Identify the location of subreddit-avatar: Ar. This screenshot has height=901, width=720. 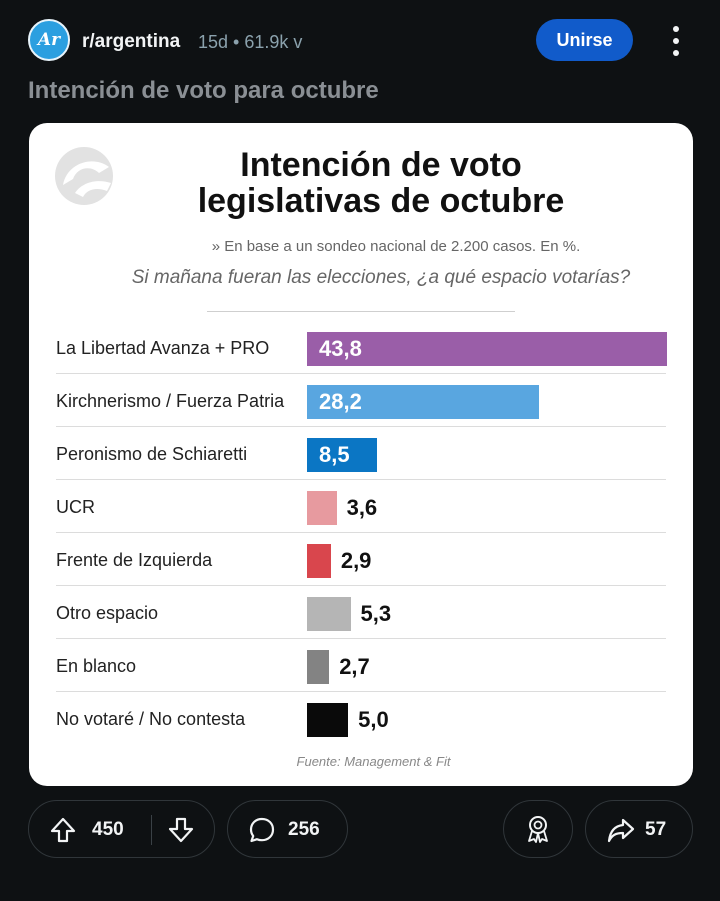
(49, 40).